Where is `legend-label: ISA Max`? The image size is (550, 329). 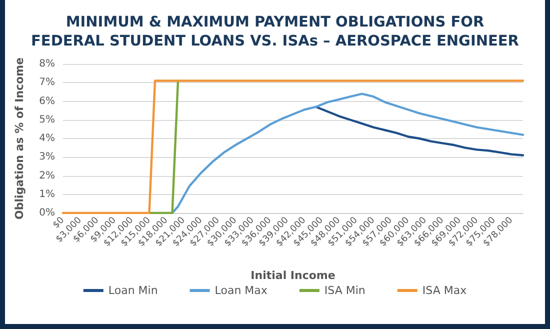
legend-label: ISA Max is located at coordinates (445, 290).